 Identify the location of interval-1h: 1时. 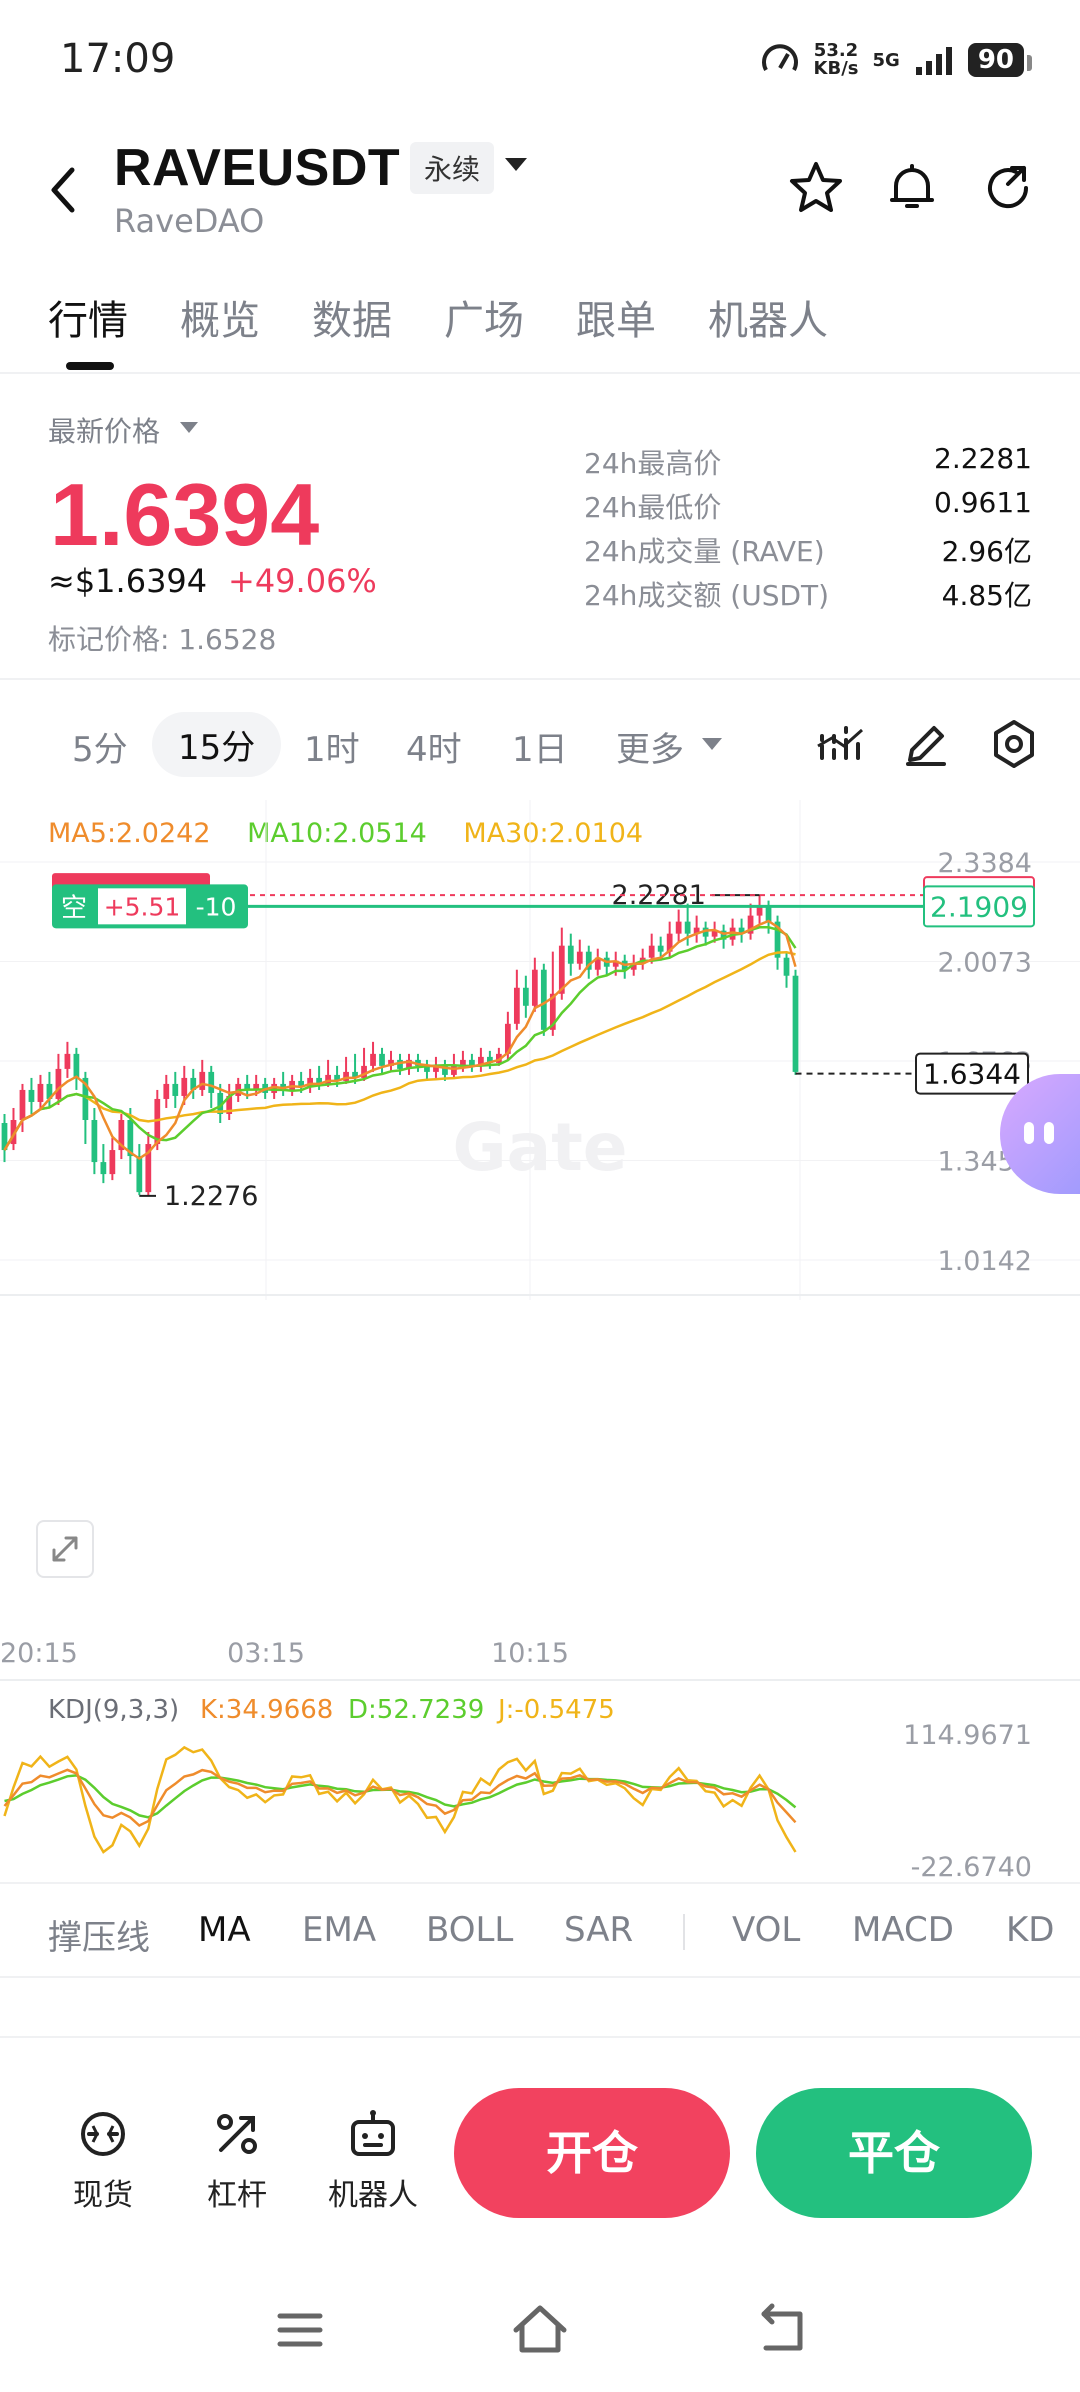
(332, 750).